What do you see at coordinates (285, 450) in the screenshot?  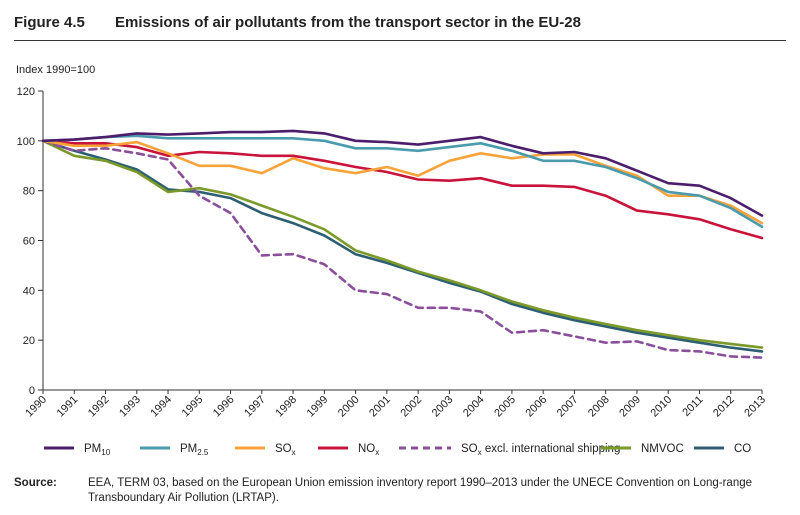 I see `legend-label-2: SOx` at bounding box center [285, 450].